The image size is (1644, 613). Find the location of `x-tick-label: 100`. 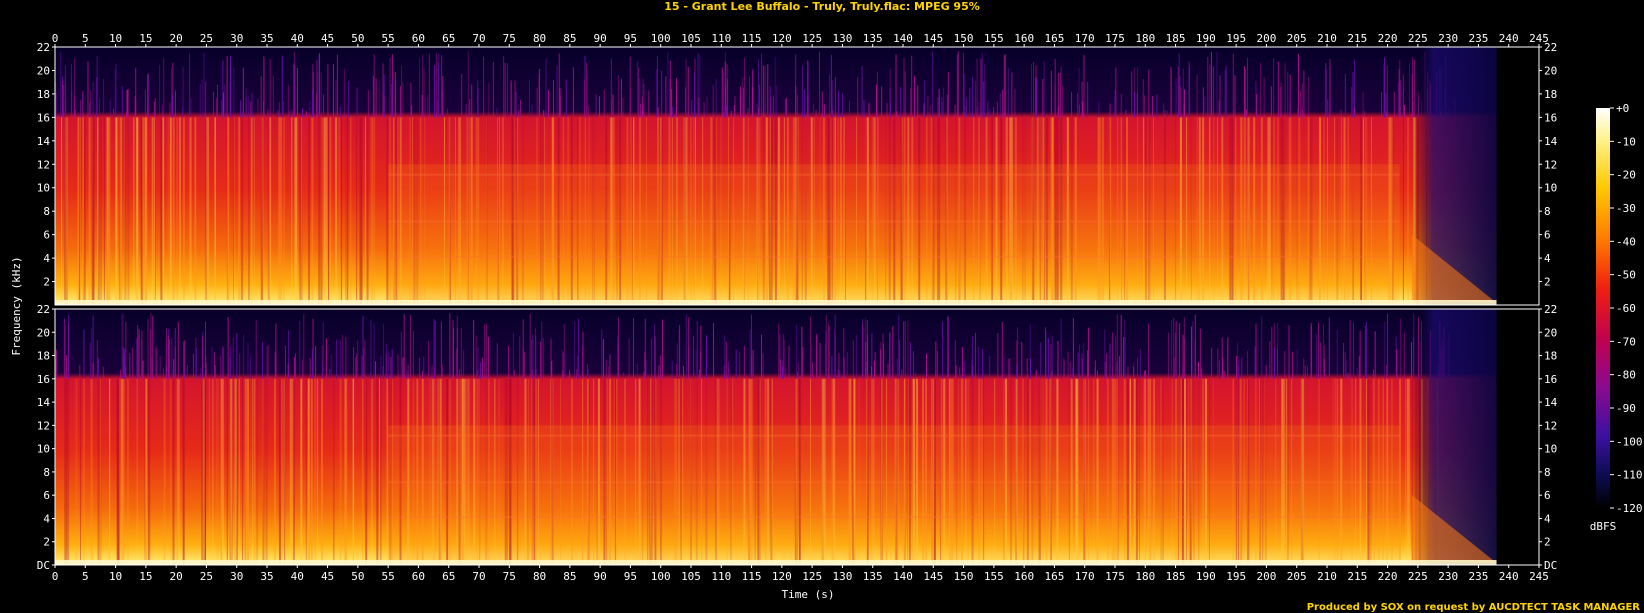

x-tick-label: 100 is located at coordinates (661, 38).